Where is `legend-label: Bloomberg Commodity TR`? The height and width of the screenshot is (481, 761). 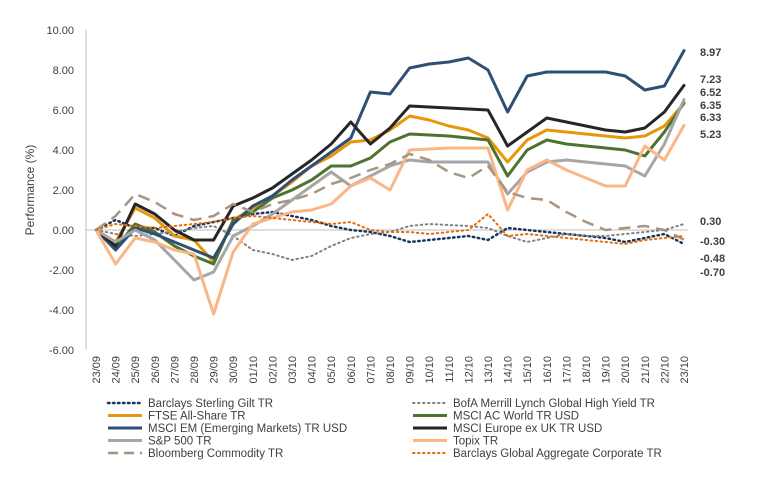 legend-label: Bloomberg Commodity TR is located at coordinates (215, 454).